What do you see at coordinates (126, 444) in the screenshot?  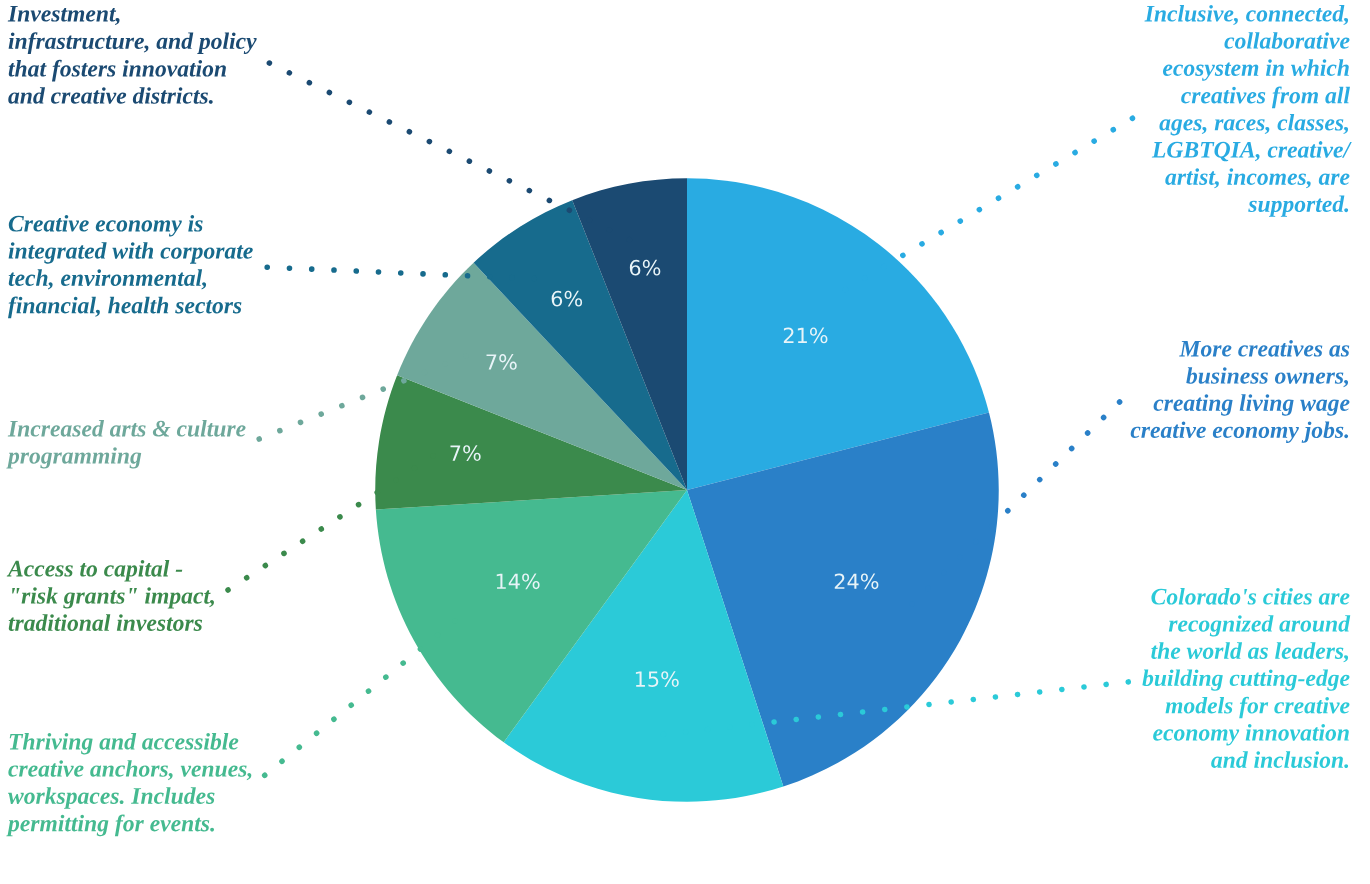 I see `slice-label: Increased arts & culture programming` at bounding box center [126, 444].